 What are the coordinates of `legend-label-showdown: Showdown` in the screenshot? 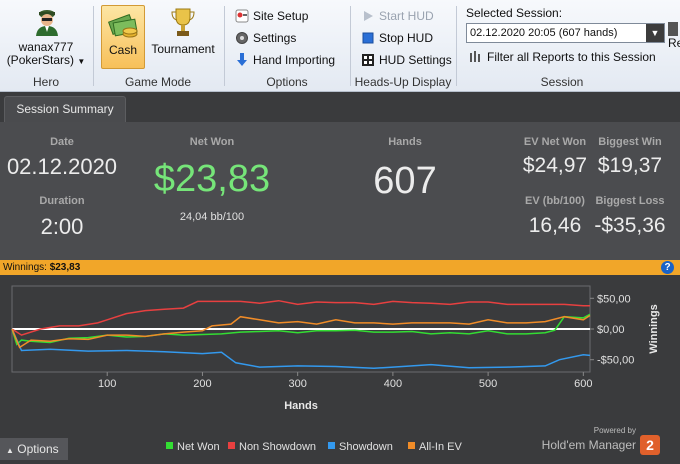 It's located at (366, 447).